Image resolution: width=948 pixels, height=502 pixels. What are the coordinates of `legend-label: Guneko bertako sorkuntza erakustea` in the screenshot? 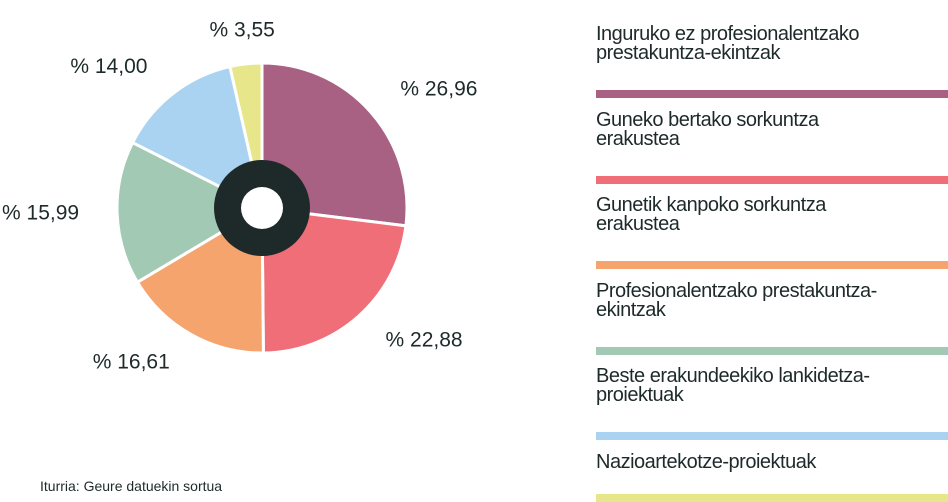 It's located at (707, 129).